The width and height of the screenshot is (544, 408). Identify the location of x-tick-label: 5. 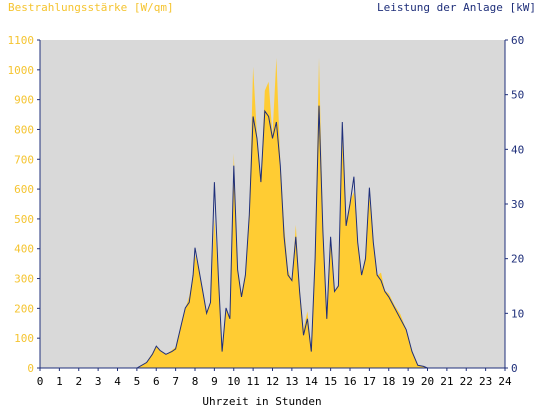
(137, 381).